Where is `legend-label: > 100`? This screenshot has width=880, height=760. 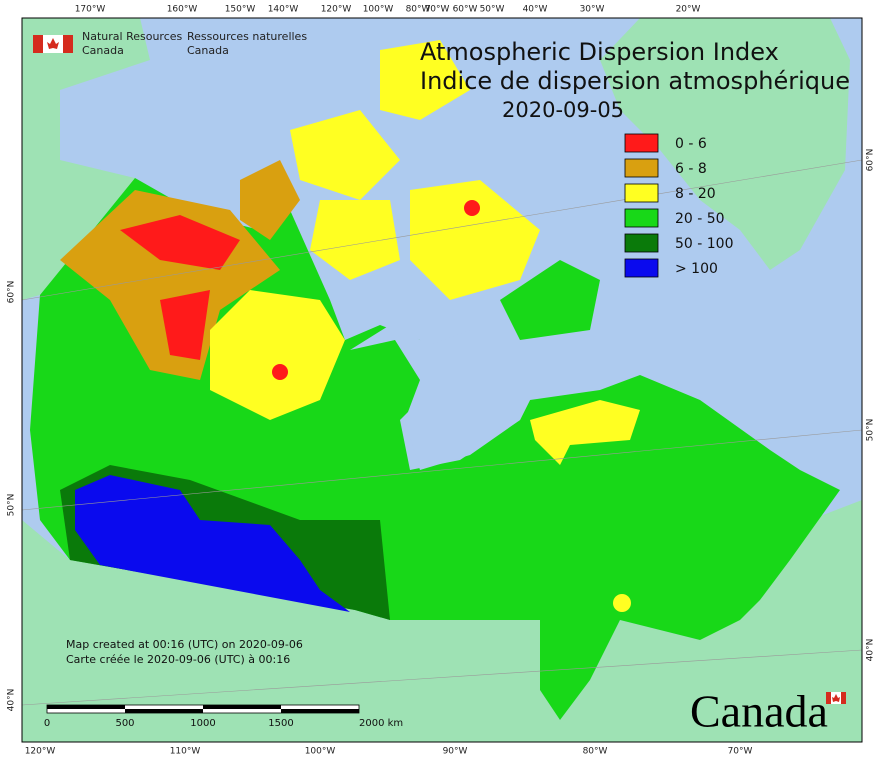
legend-label: > 100 is located at coordinates (696, 269).